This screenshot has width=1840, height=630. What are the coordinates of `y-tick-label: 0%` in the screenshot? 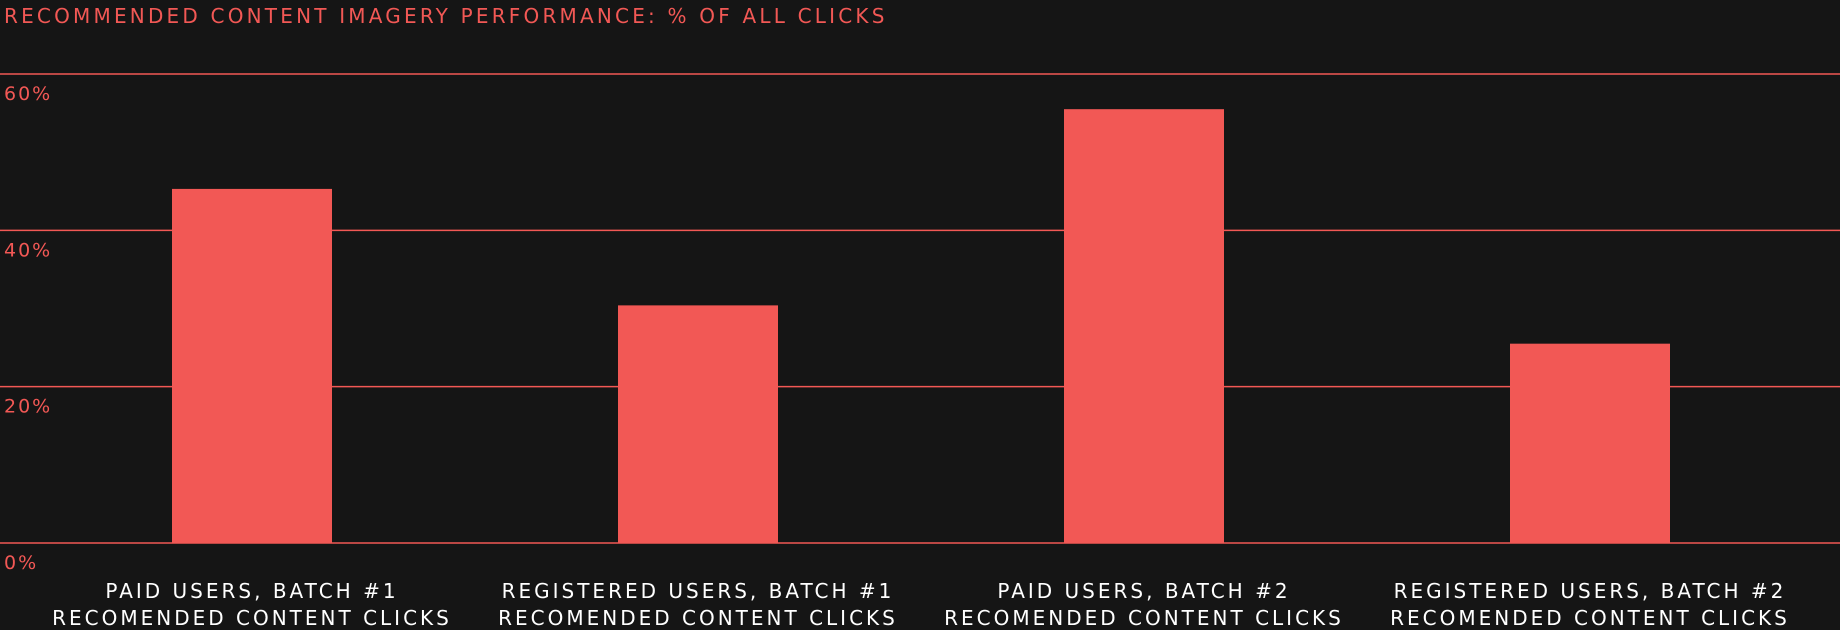 It's located at (21, 563).